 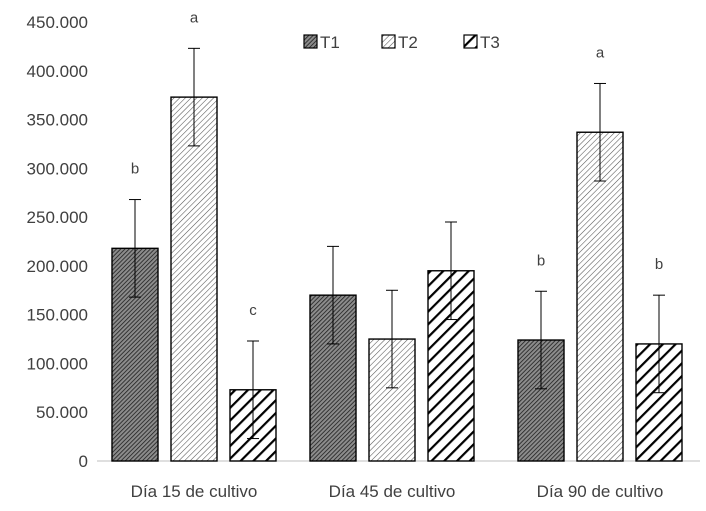 I want to click on category-label: Día 45 de cultivo, so click(x=392, y=491).